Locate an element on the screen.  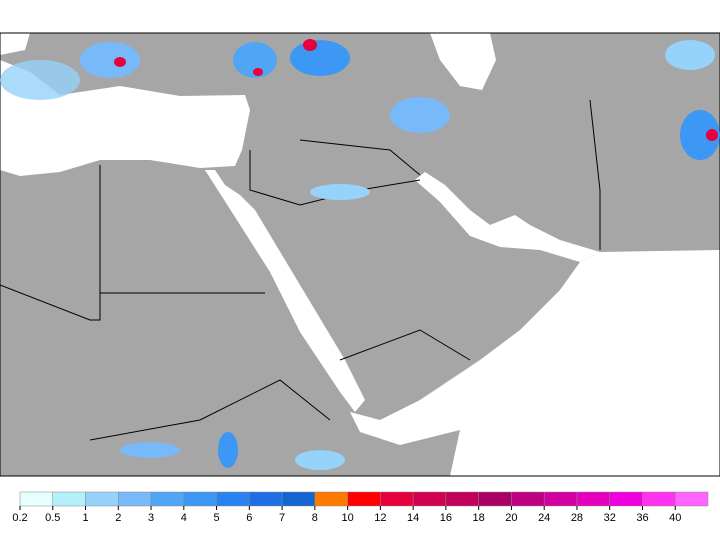
tick-label: 10 is located at coordinates (347, 518).